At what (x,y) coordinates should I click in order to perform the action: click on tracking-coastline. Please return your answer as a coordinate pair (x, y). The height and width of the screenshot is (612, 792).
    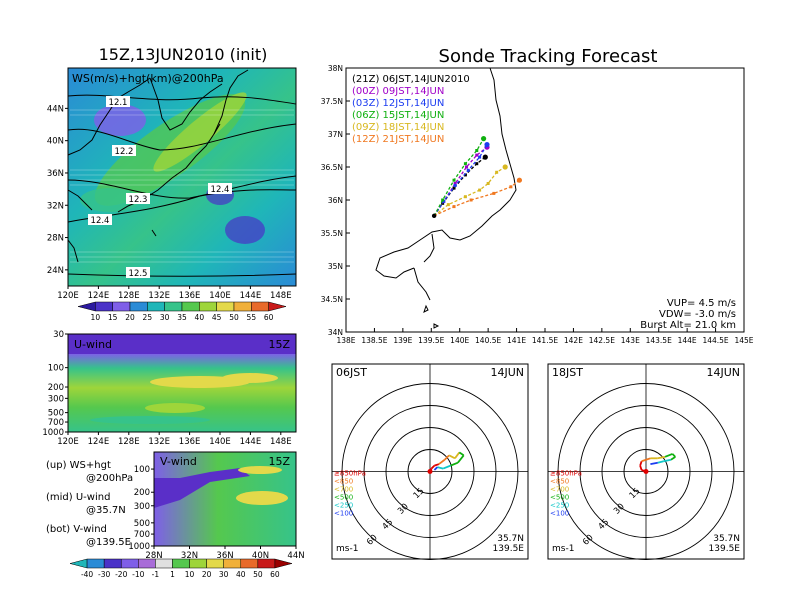
    Looking at the image, I should click on (446, 198).